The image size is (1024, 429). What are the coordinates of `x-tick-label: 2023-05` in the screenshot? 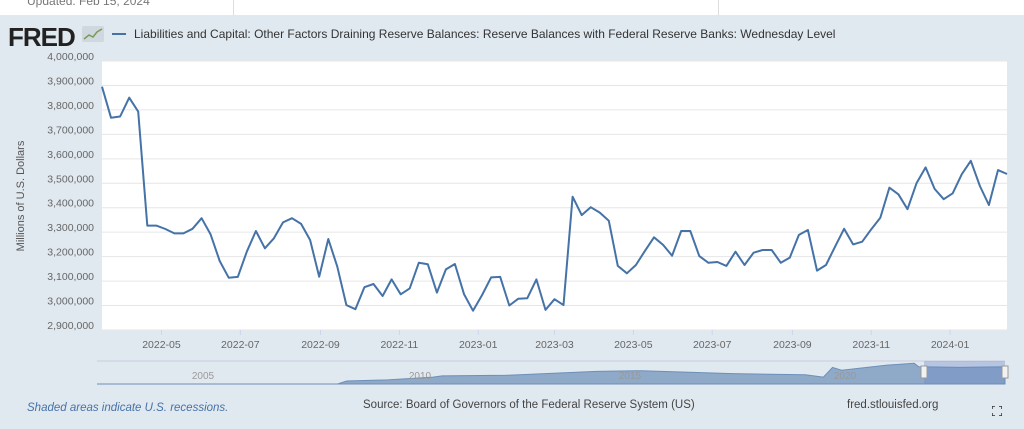 It's located at (633, 345).